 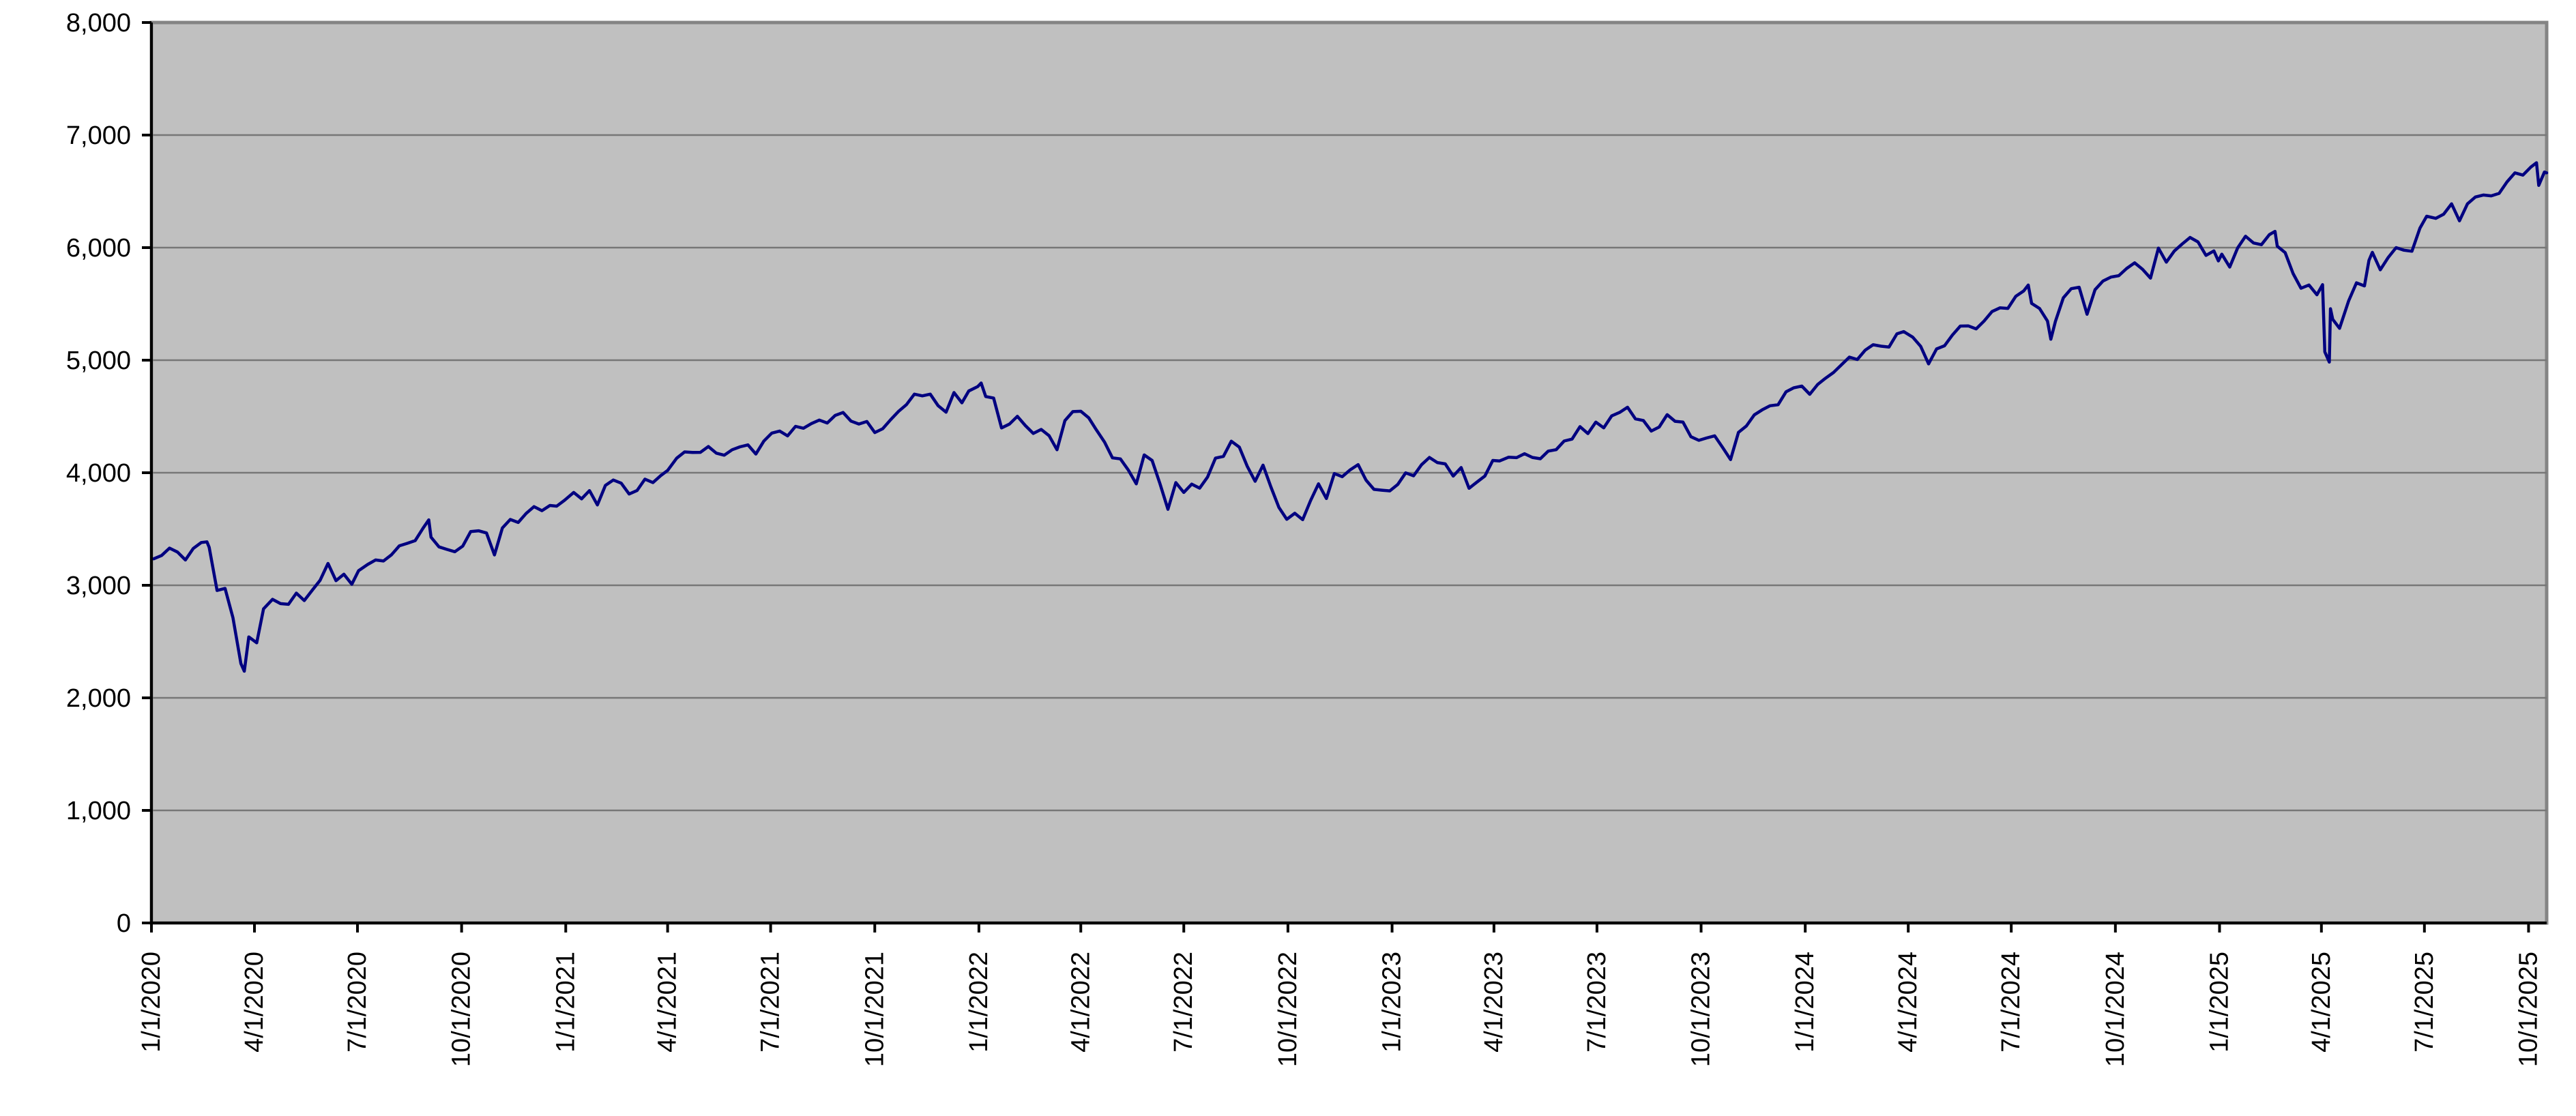 What do you see at coordinates (2011, 1002) in the screenshot?
I see `x-tick-label: 7/1/2024` at bounding box center [2011, 1002].